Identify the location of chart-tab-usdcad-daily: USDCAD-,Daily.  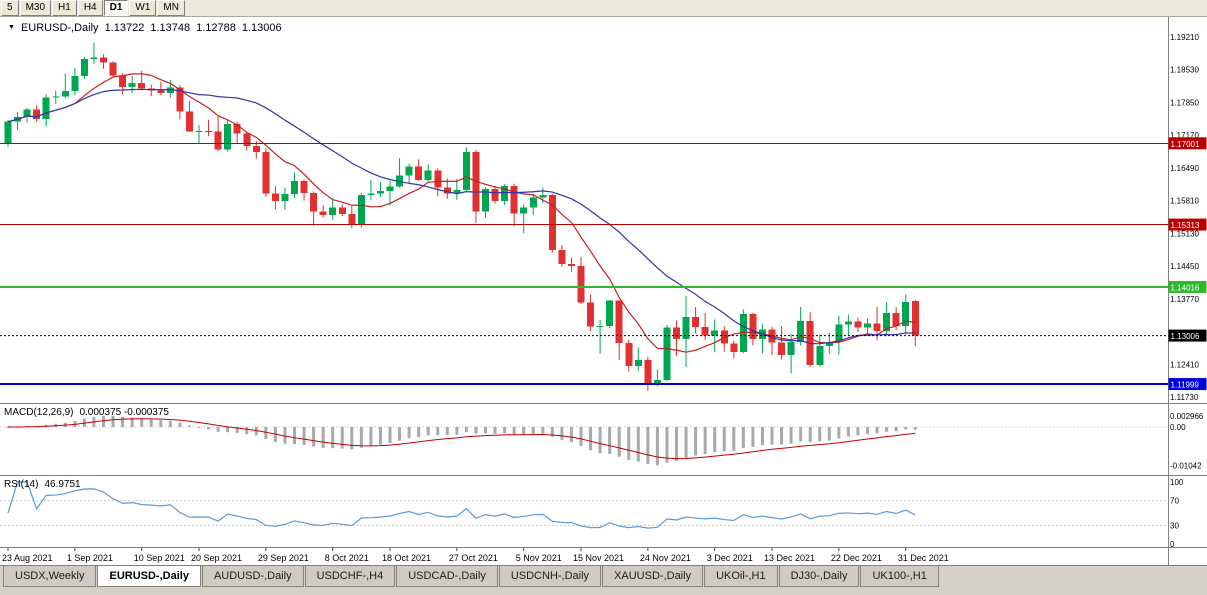
(447, 576).